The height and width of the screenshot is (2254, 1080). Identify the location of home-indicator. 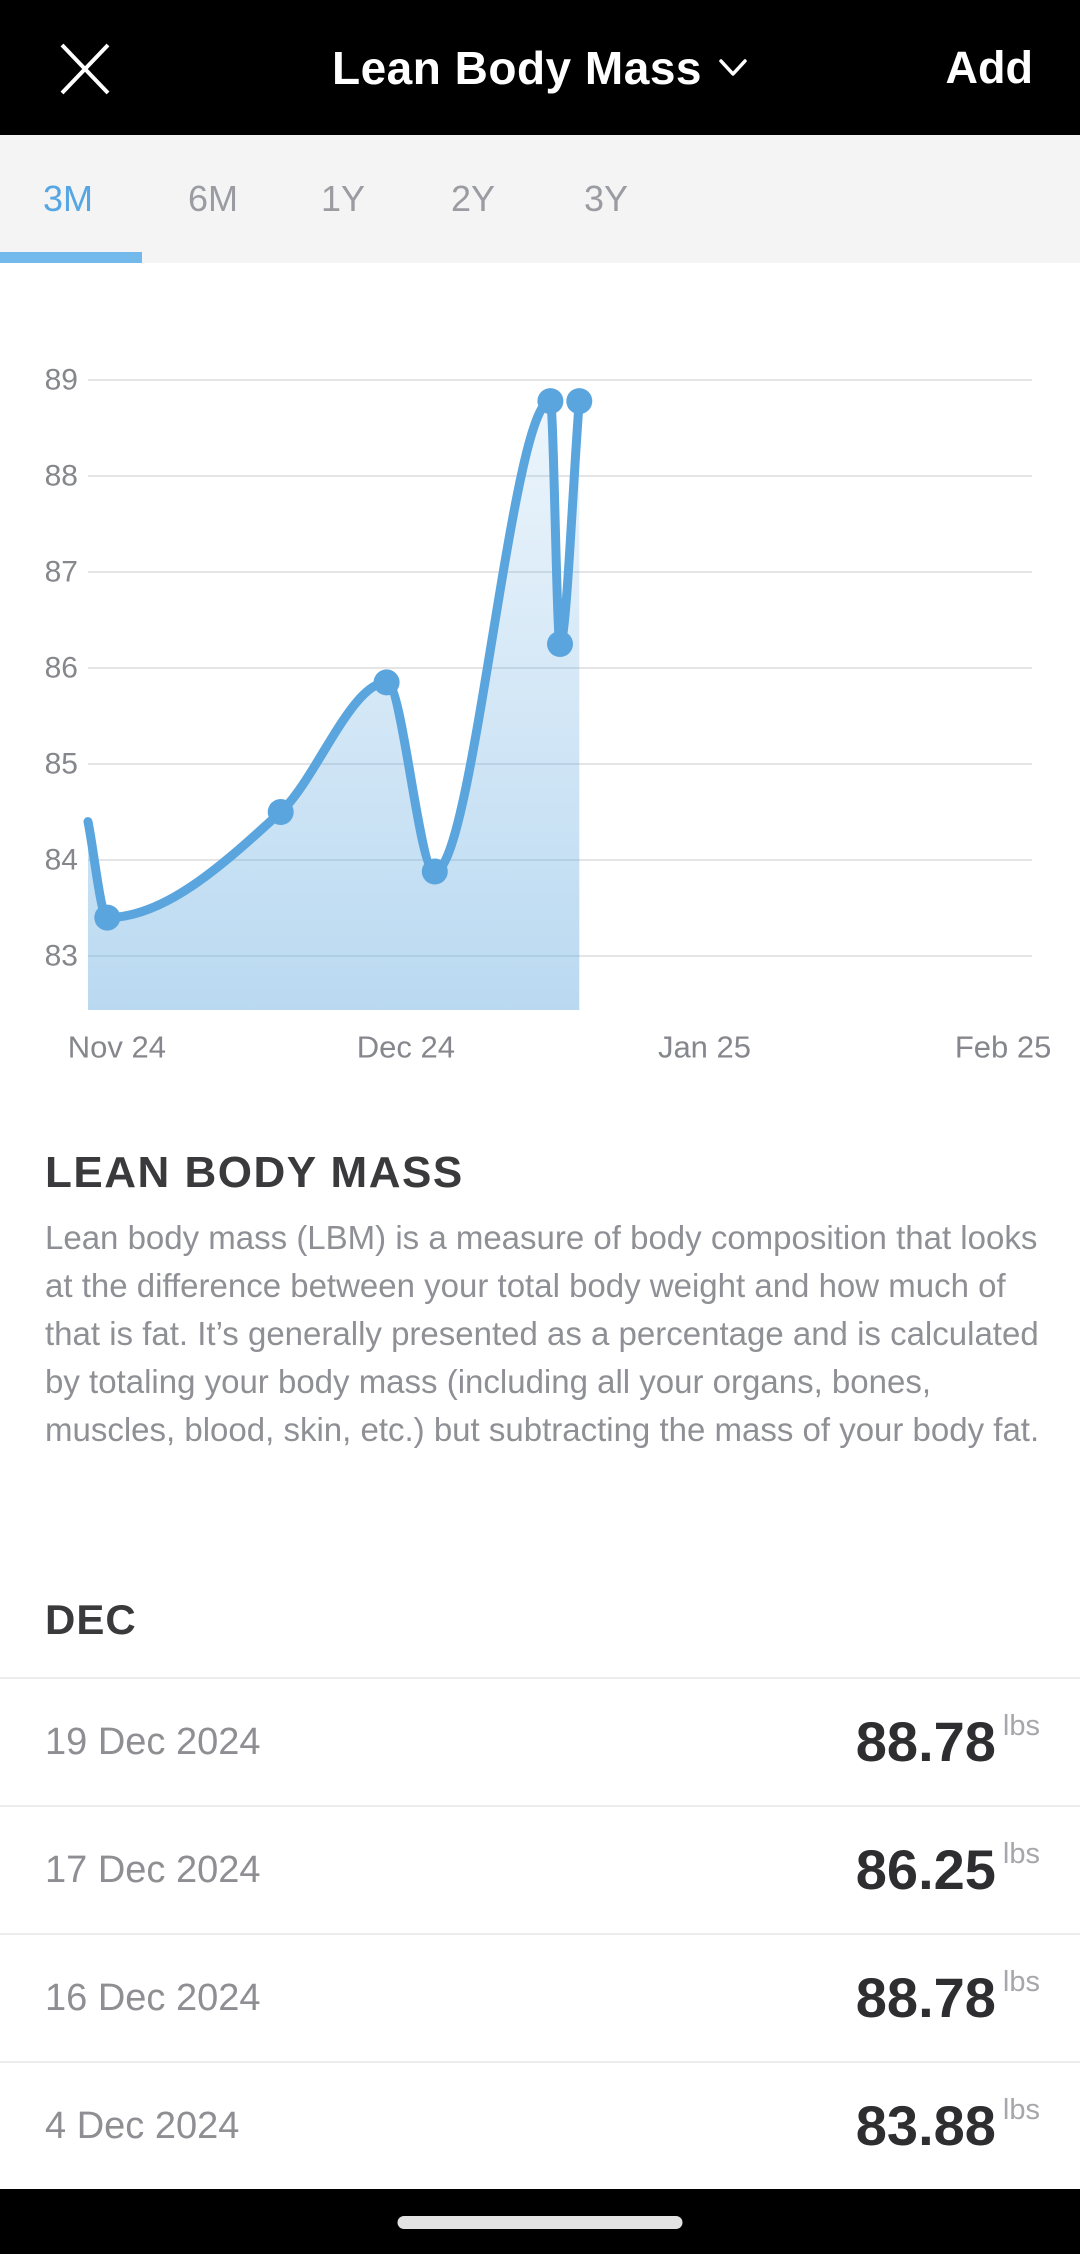
(540, 2222).